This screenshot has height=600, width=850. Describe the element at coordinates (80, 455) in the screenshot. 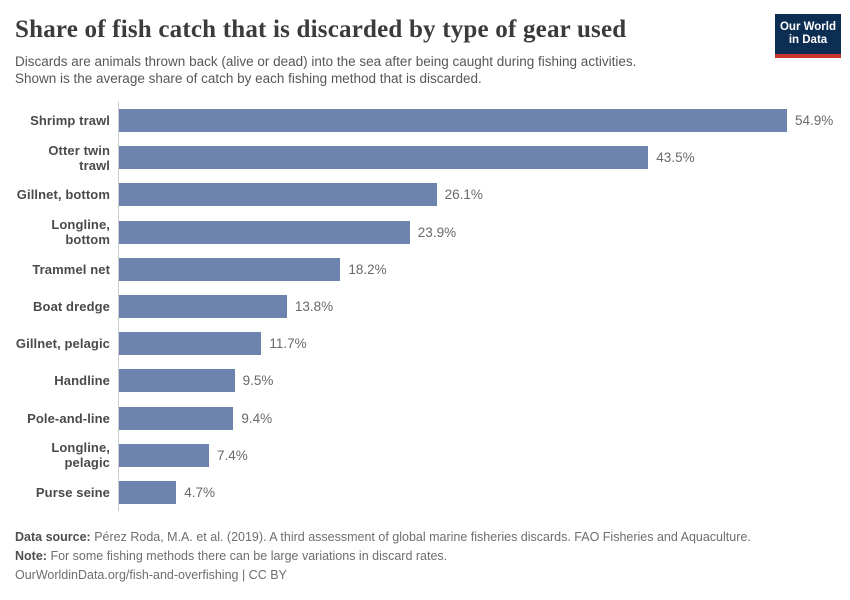

I see `bar-label: Longline, pelagic` at that location.